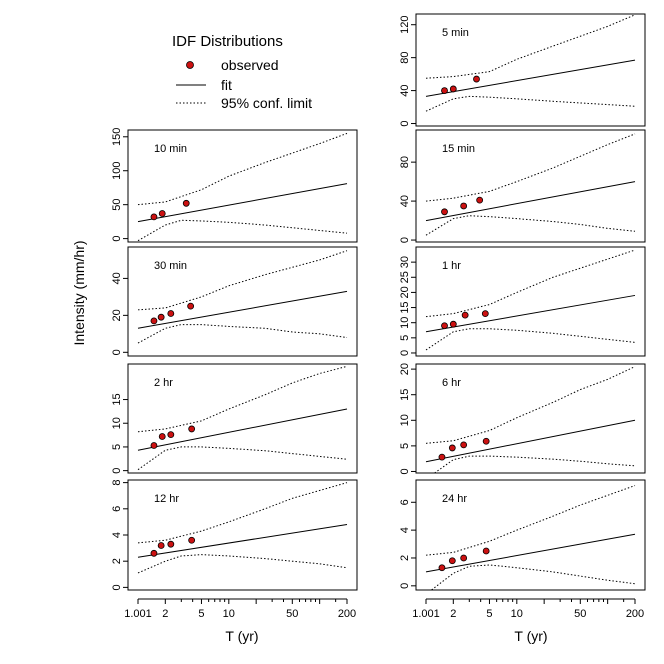 This screenshot has height=664, width=664. Describe the element at coordinates (405, 58) in the screenshot. I see `y-tick-label: 80` at that location.